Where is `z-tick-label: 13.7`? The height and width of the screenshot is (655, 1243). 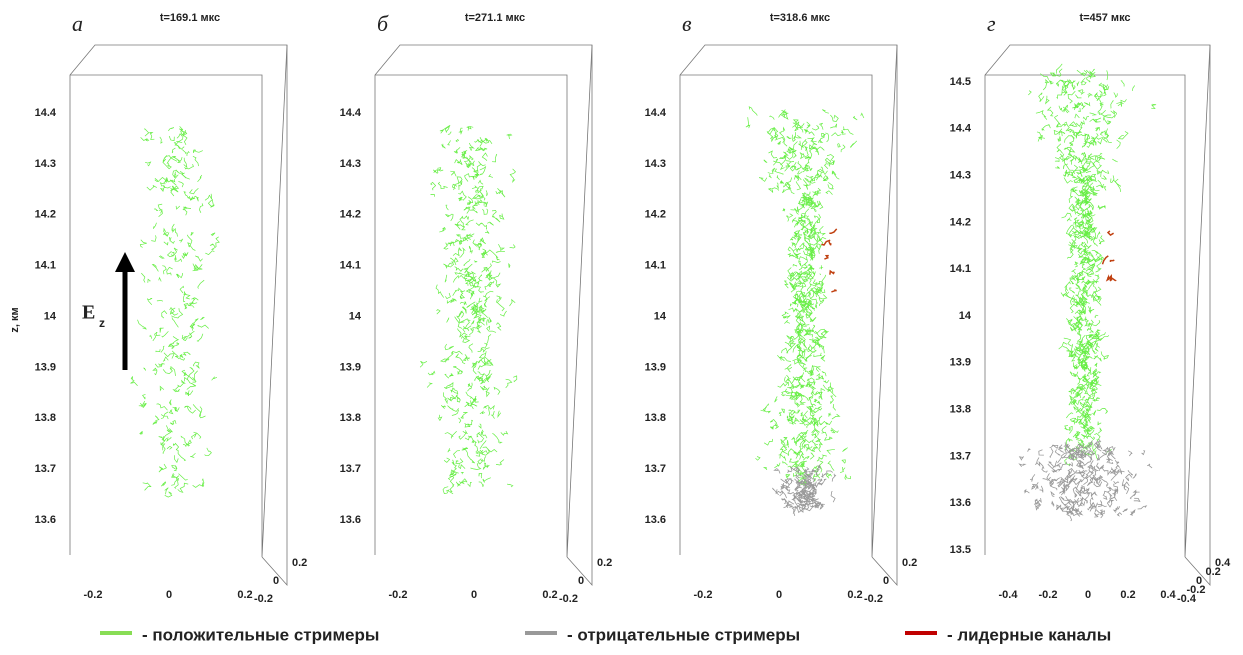
z-tick-label: 13.7 is located at coordinates (350, 469).